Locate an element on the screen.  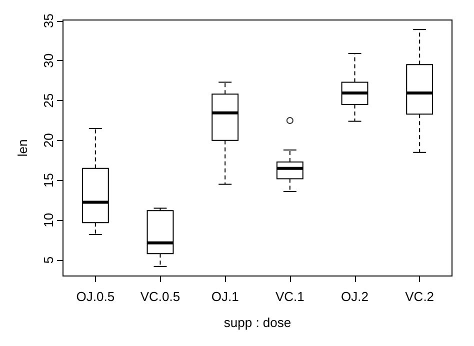
y-tick-label: 25 is located at coordinates (48, 100).